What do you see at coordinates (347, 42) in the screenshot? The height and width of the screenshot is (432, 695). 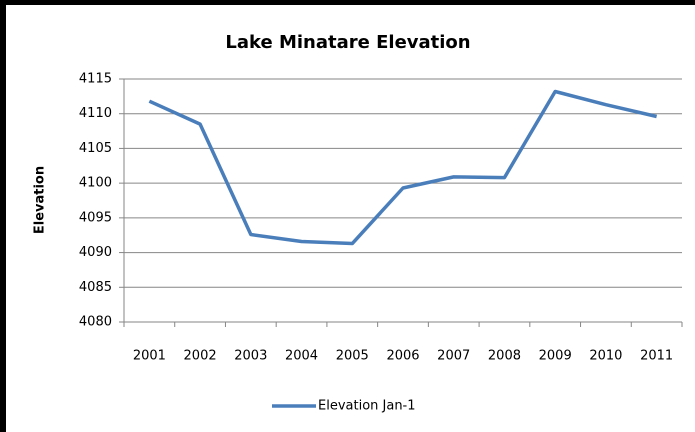 I see `chart-title: Lake Minatare Elevation` at bounding box center [347, 42].